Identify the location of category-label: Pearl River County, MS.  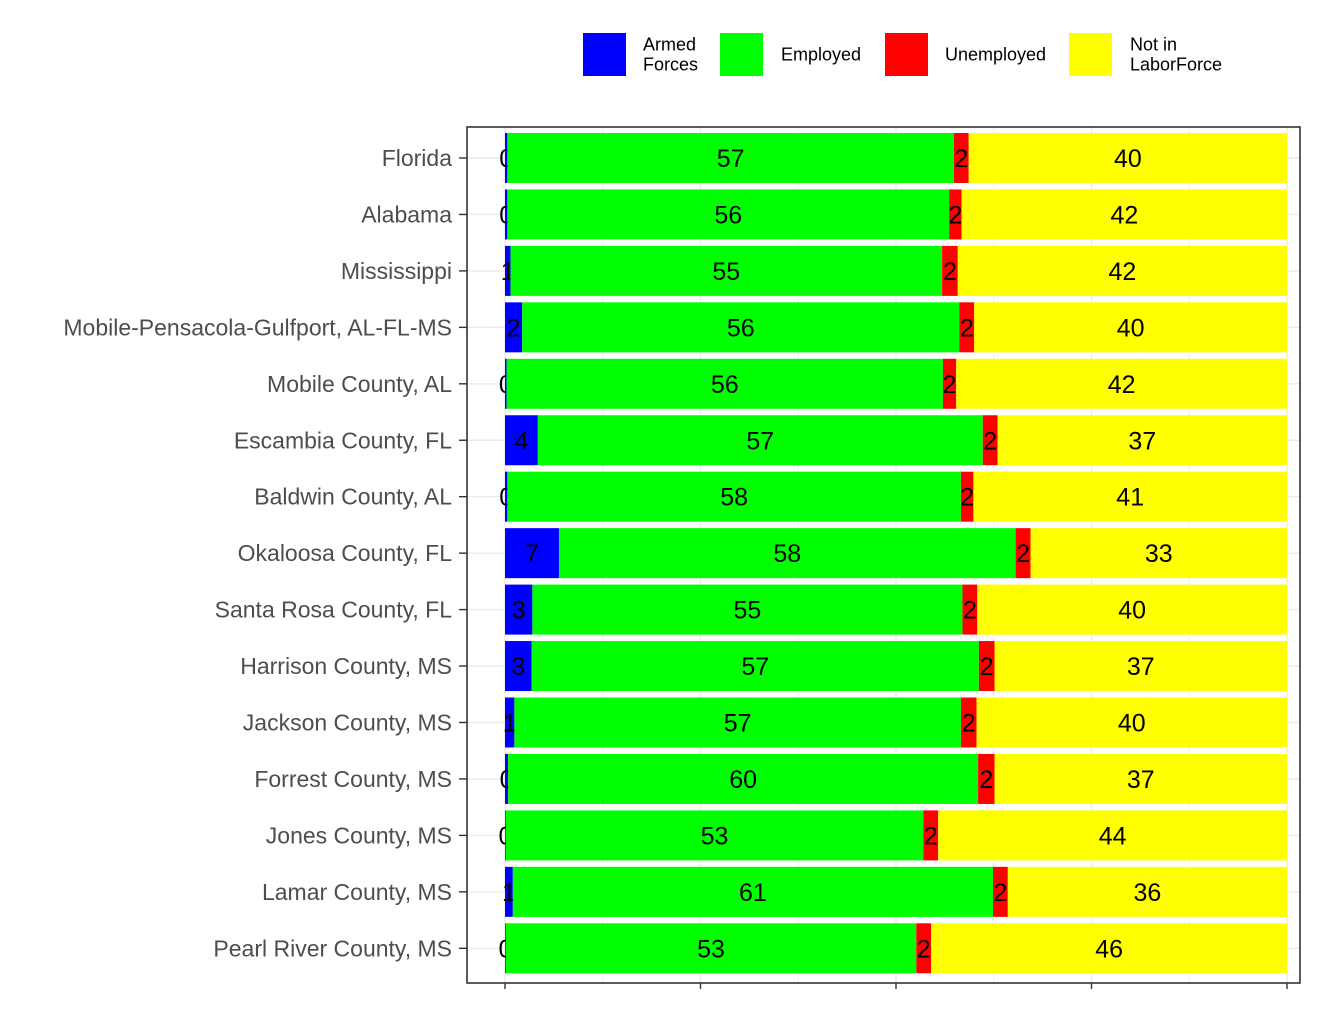
(332, 948).